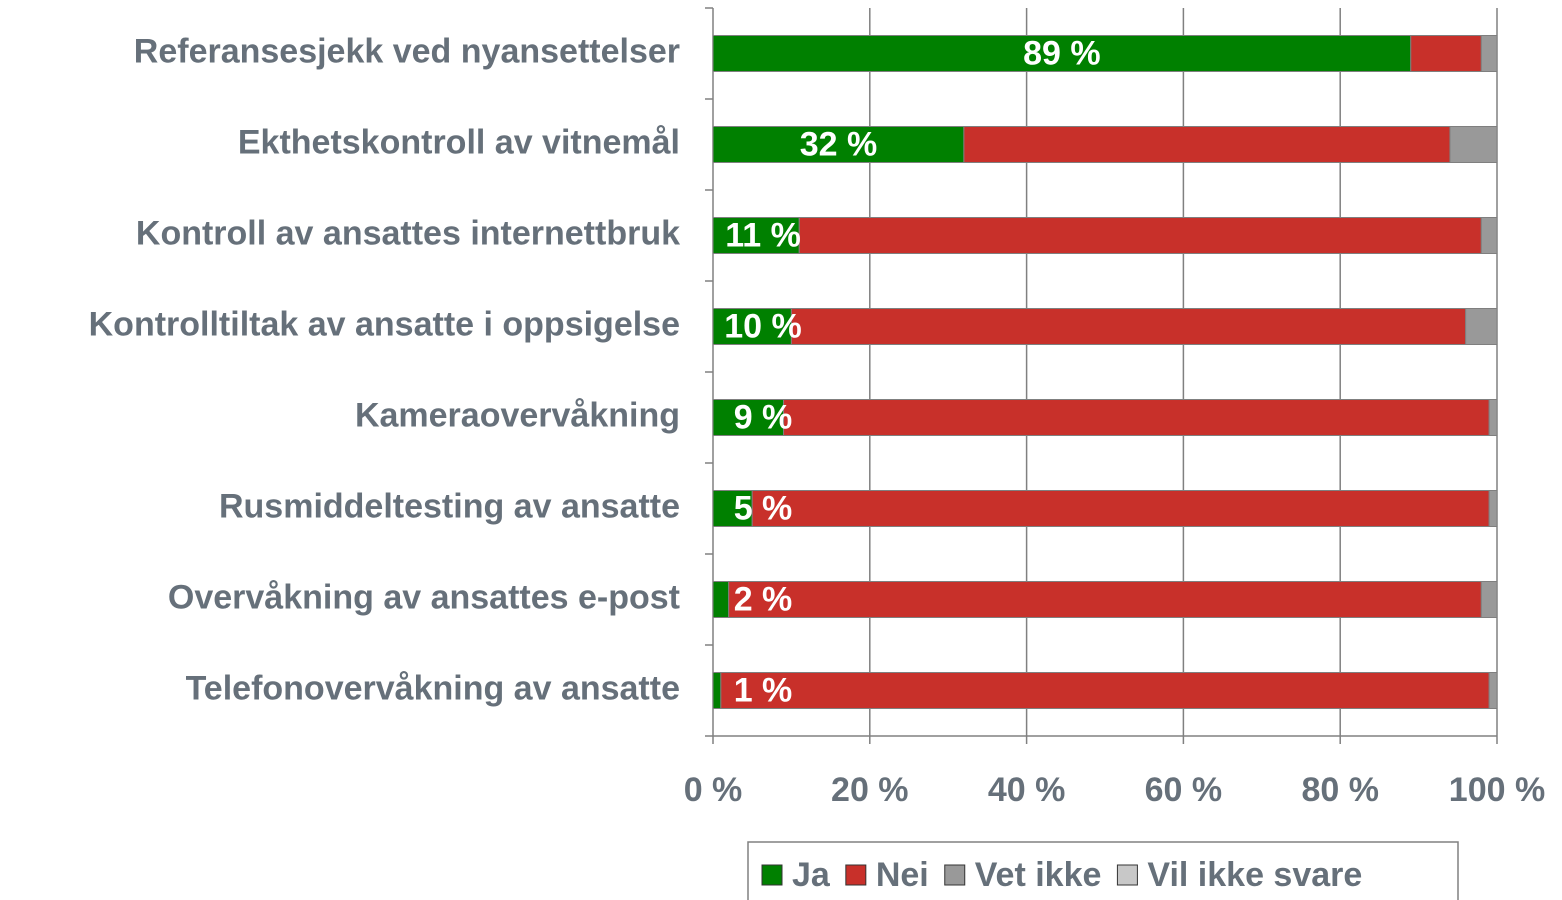 The width and height of the screenshot is (1562, 900). What do you see at coordinates (1103, 870) in the screenshot?
I see `legend-box` at bounding box center [1103, 870].